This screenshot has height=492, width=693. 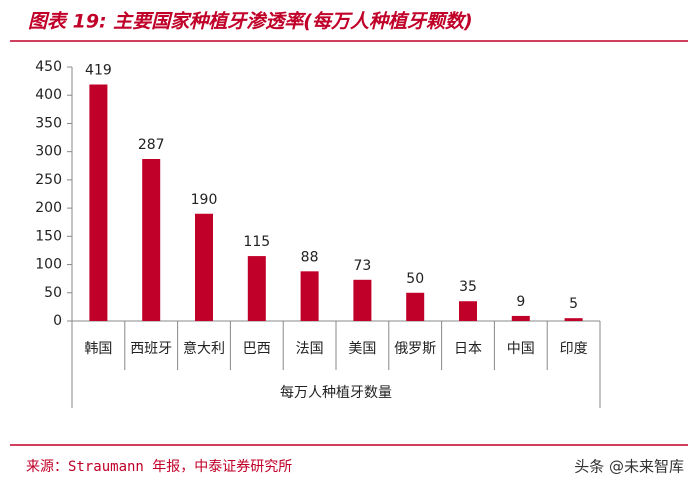 What do you see at coordinates (257, 349) in the screenshot?
I see `x-tick-label: 巴西` at bounding box center [257, 349].